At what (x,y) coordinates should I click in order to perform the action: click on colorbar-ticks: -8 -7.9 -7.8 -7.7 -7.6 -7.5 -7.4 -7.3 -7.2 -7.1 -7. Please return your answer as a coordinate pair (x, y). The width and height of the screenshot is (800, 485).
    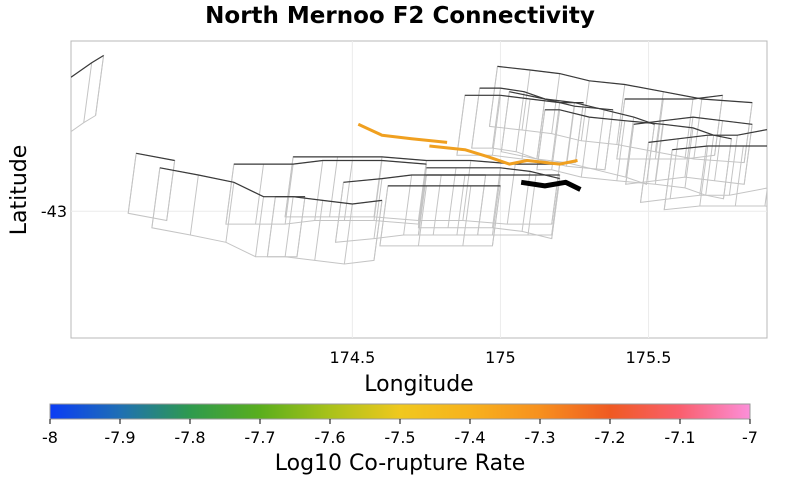
    Looking at the image, I should click on (400, 433).